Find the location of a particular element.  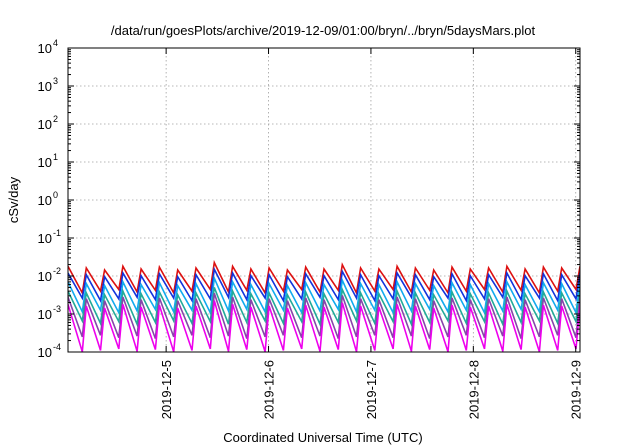

y-tick-exponent: 2 is located at coordinates (55, 119).